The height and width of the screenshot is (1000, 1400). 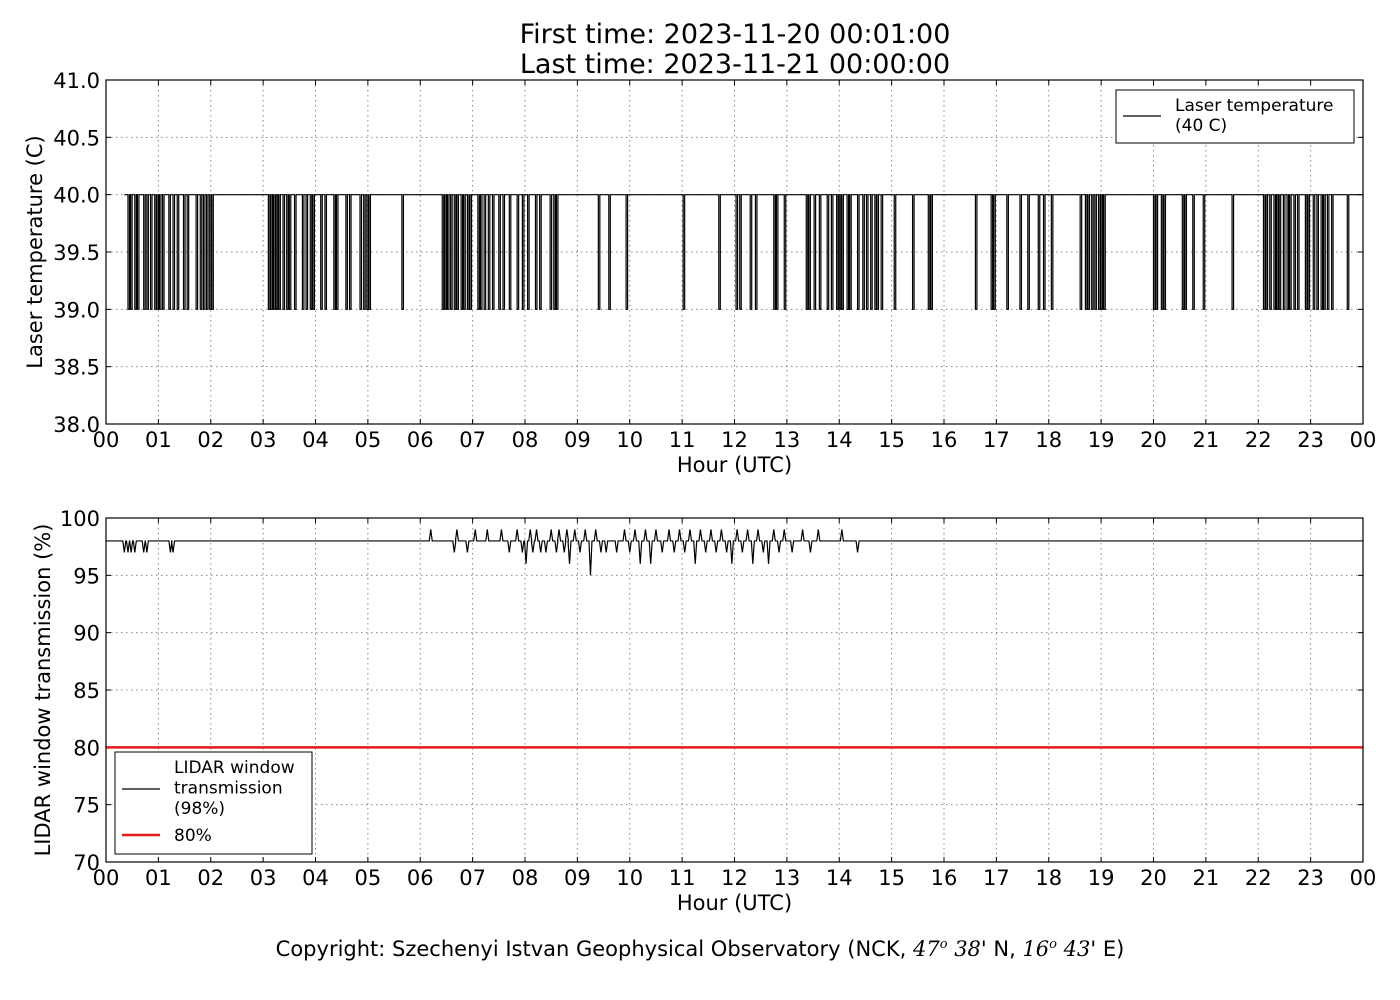 What do you see at coordinates (86, 806) in the screenshot?
I see `y-tick-label: 75` at bounding box center [86, 806].